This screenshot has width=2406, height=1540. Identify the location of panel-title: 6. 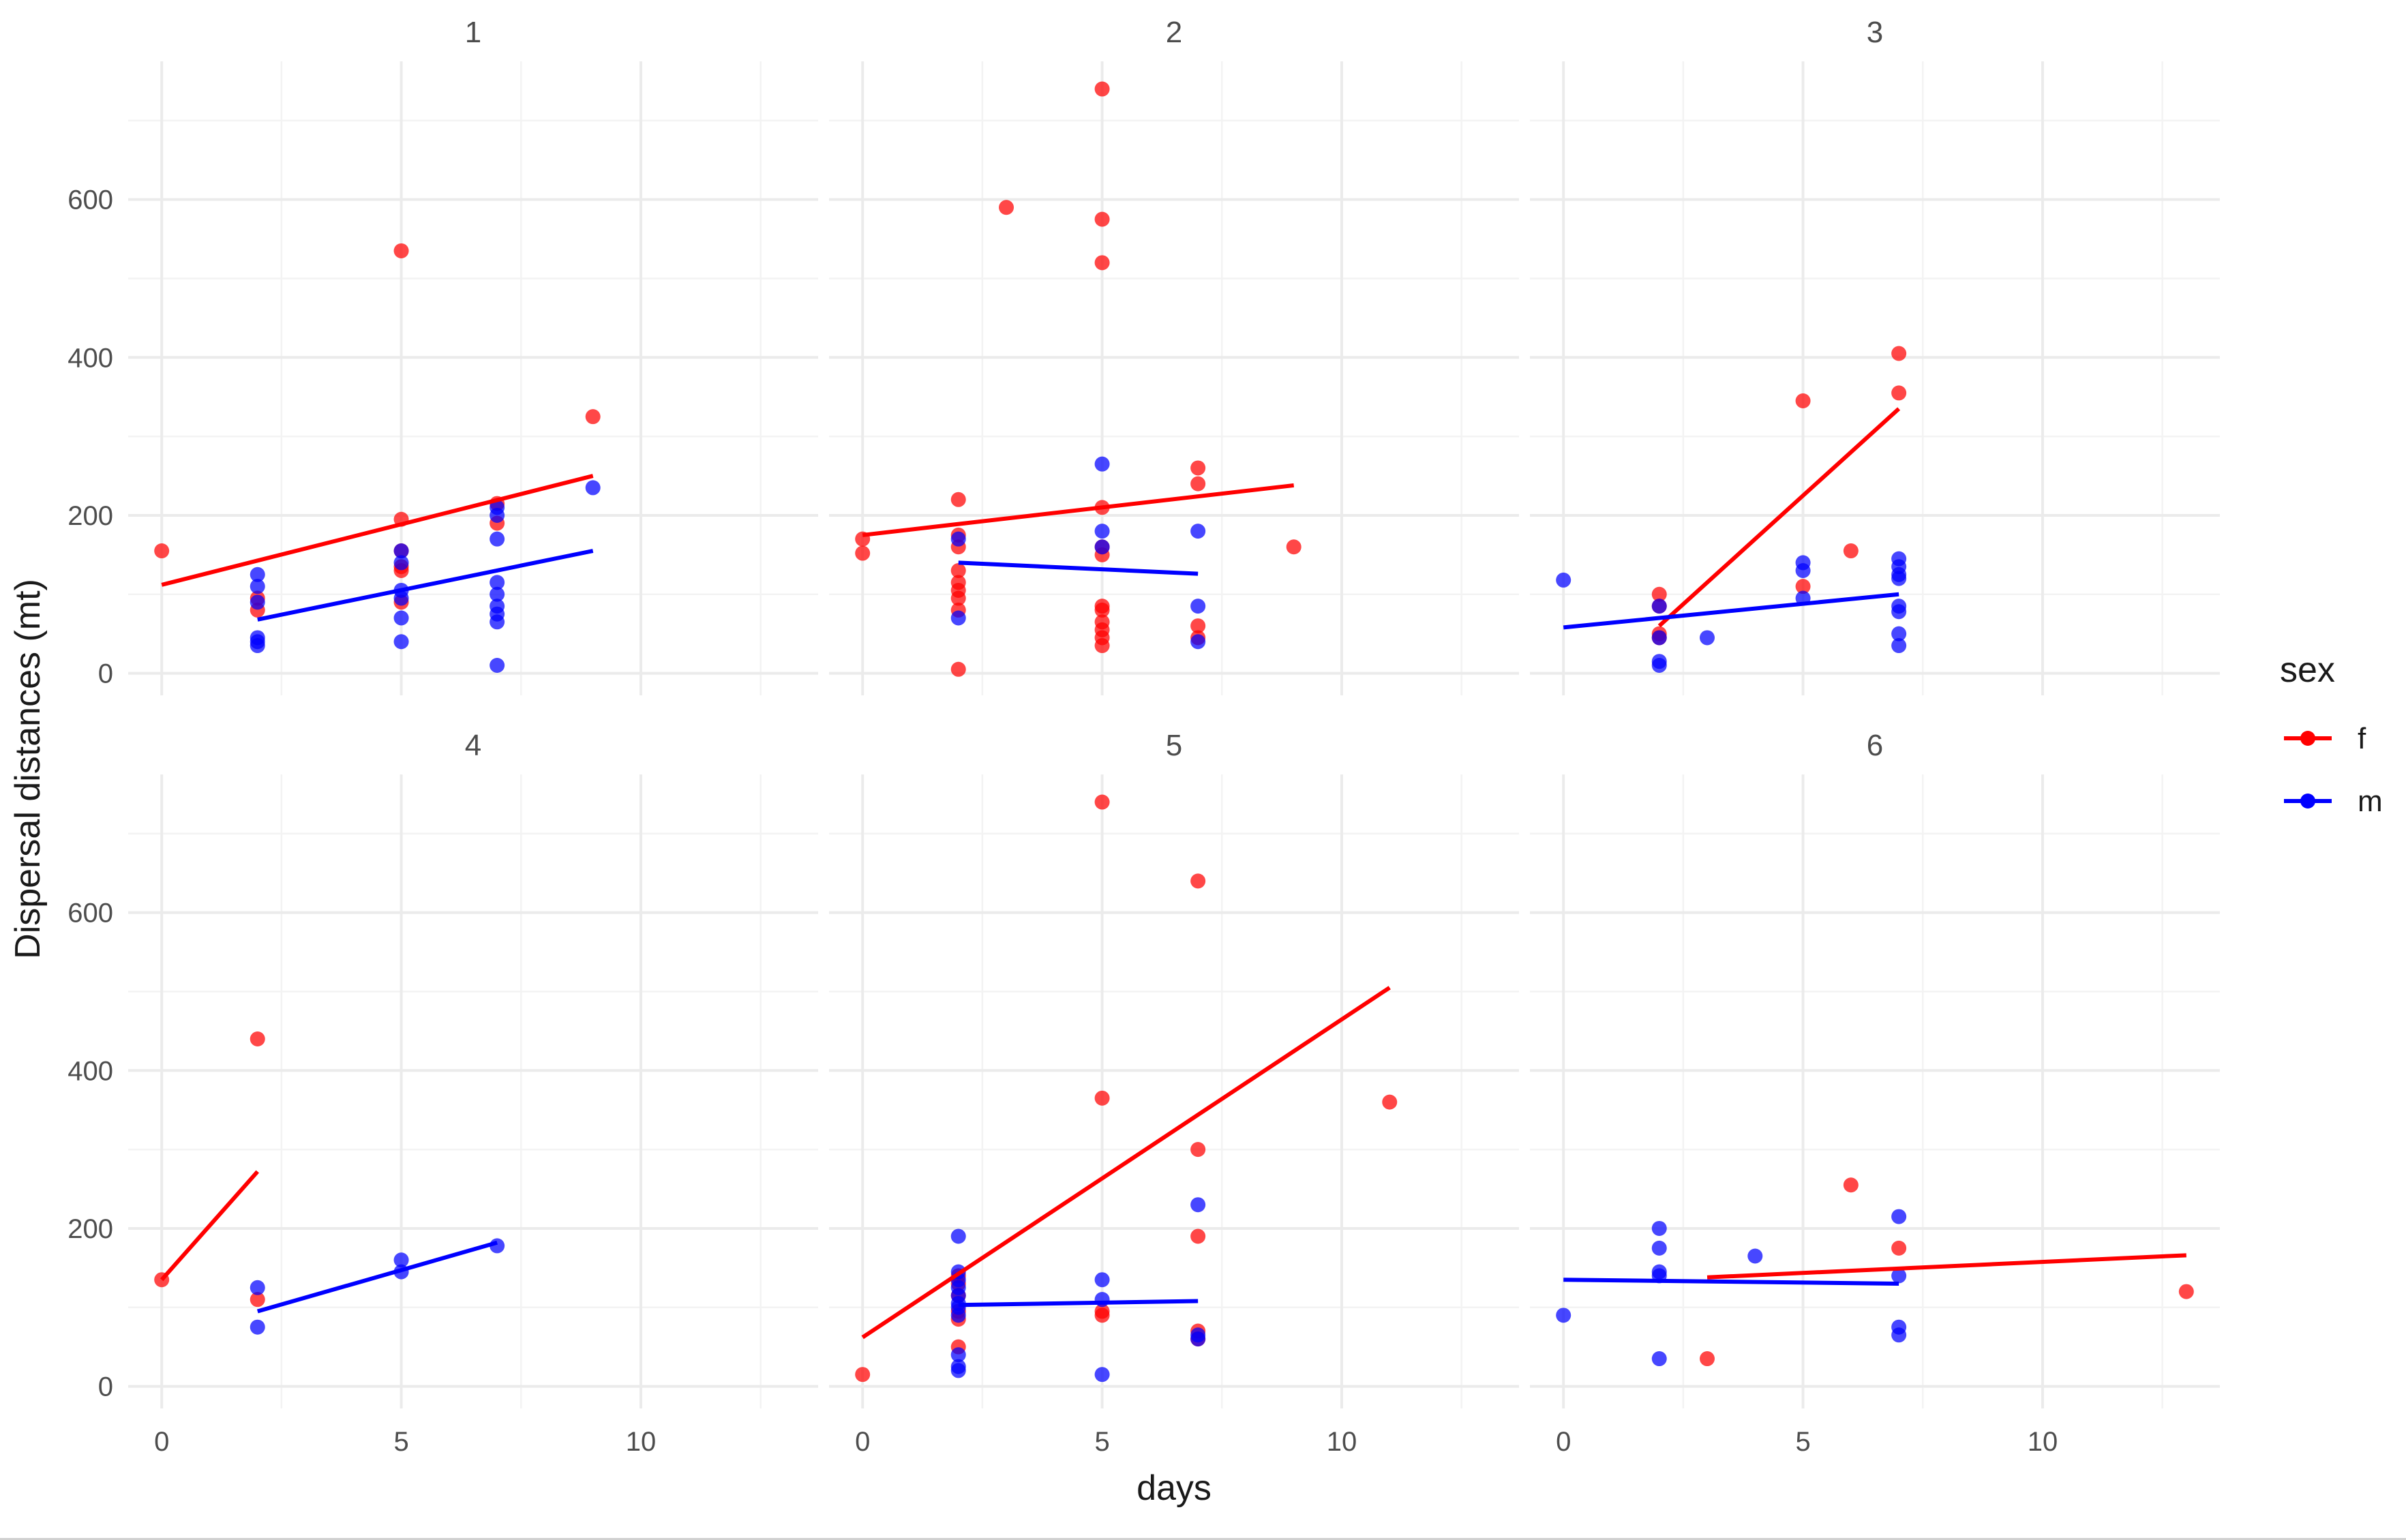
(1875, 746).